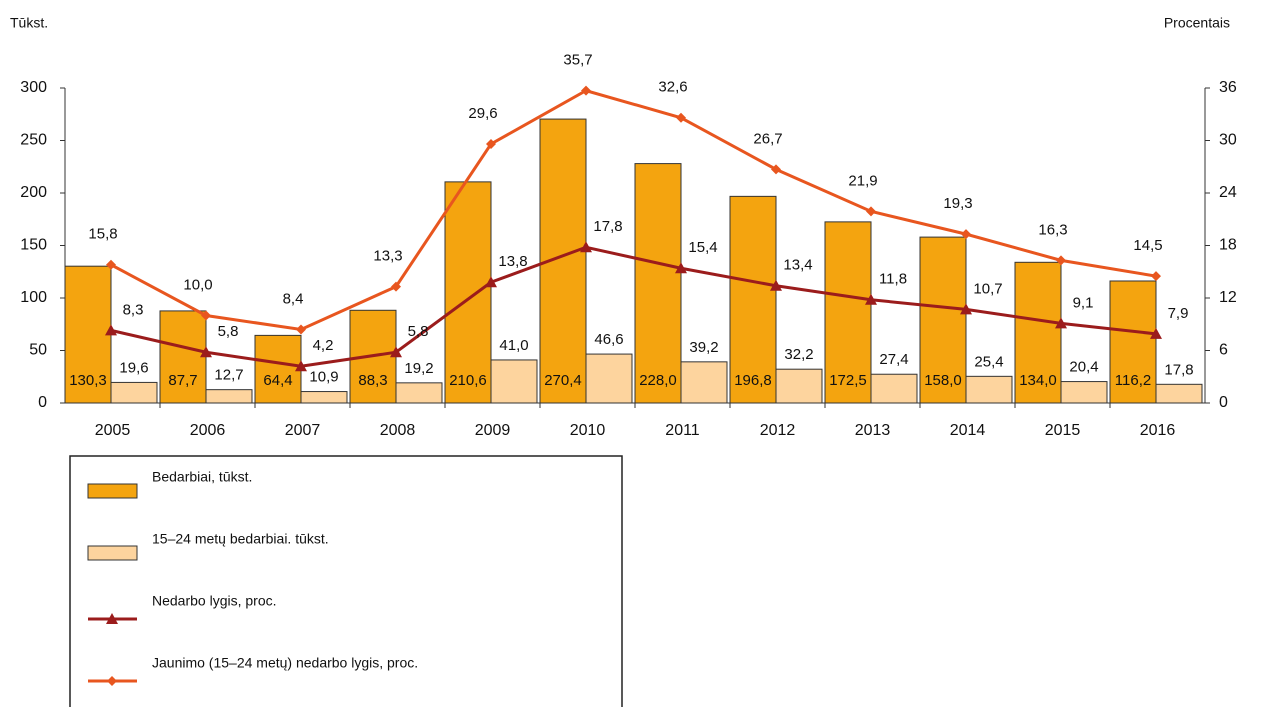 This screenshot has width=1262, height=707. What do you see at coordinates (513, 345) in the screenshot?
I see `value-label: 41,0` at bounding box center [513, 345].